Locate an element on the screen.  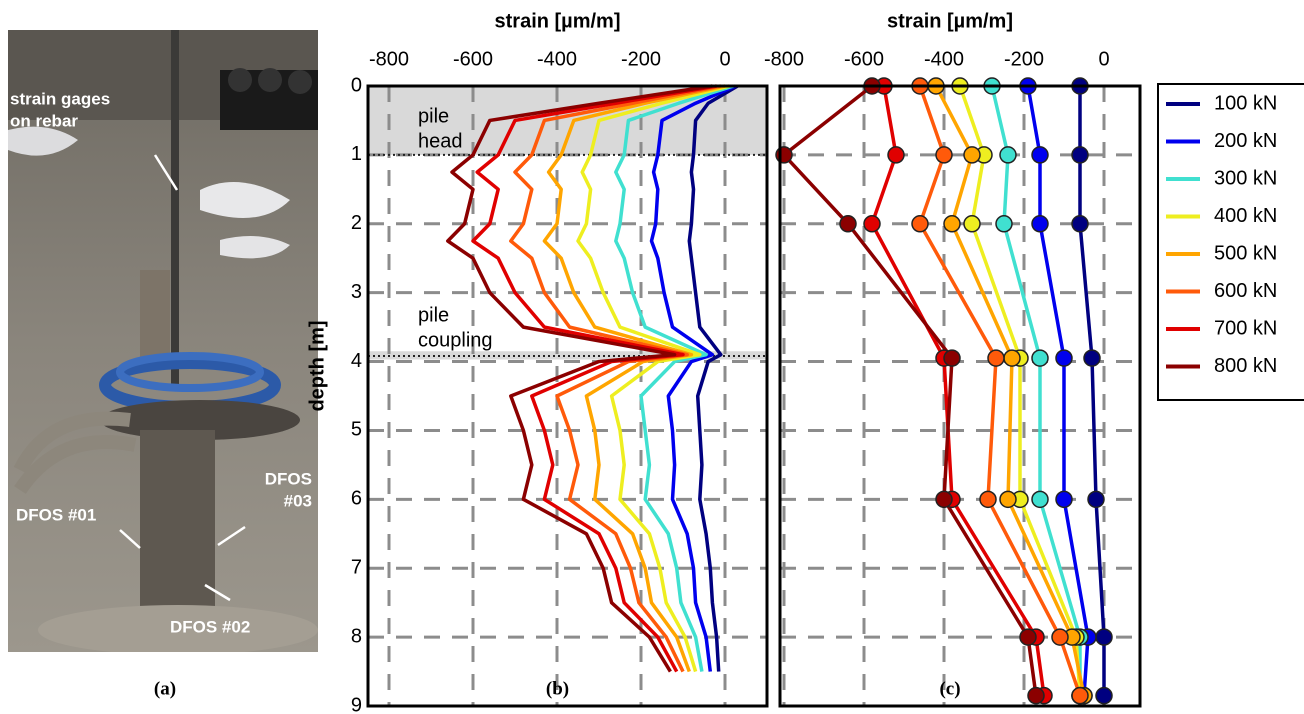
legend-label: 100 kN is located at coordinates (1245, 103).